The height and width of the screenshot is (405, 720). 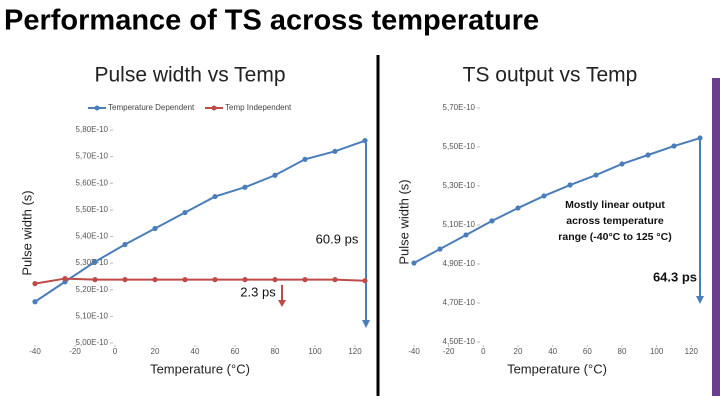 I want to click on annotation: 2.3 ps, so click(x=258, y=291).